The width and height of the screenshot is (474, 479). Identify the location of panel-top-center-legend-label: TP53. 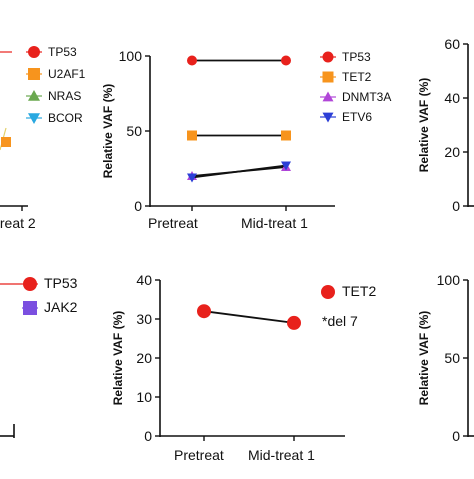
(356, 57).